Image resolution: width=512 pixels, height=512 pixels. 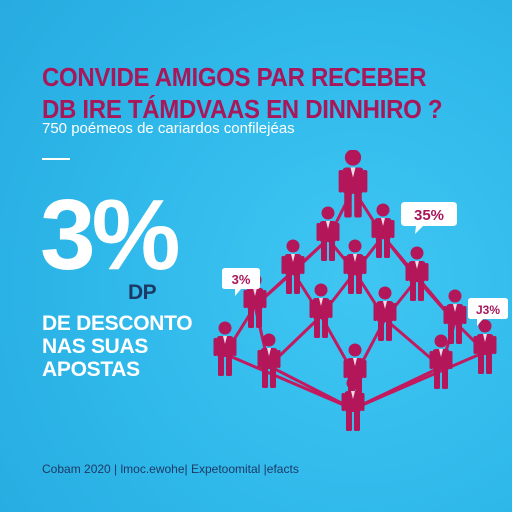 I want to click on discount-line-3: APOSTAS, so click(x=91, y=369).